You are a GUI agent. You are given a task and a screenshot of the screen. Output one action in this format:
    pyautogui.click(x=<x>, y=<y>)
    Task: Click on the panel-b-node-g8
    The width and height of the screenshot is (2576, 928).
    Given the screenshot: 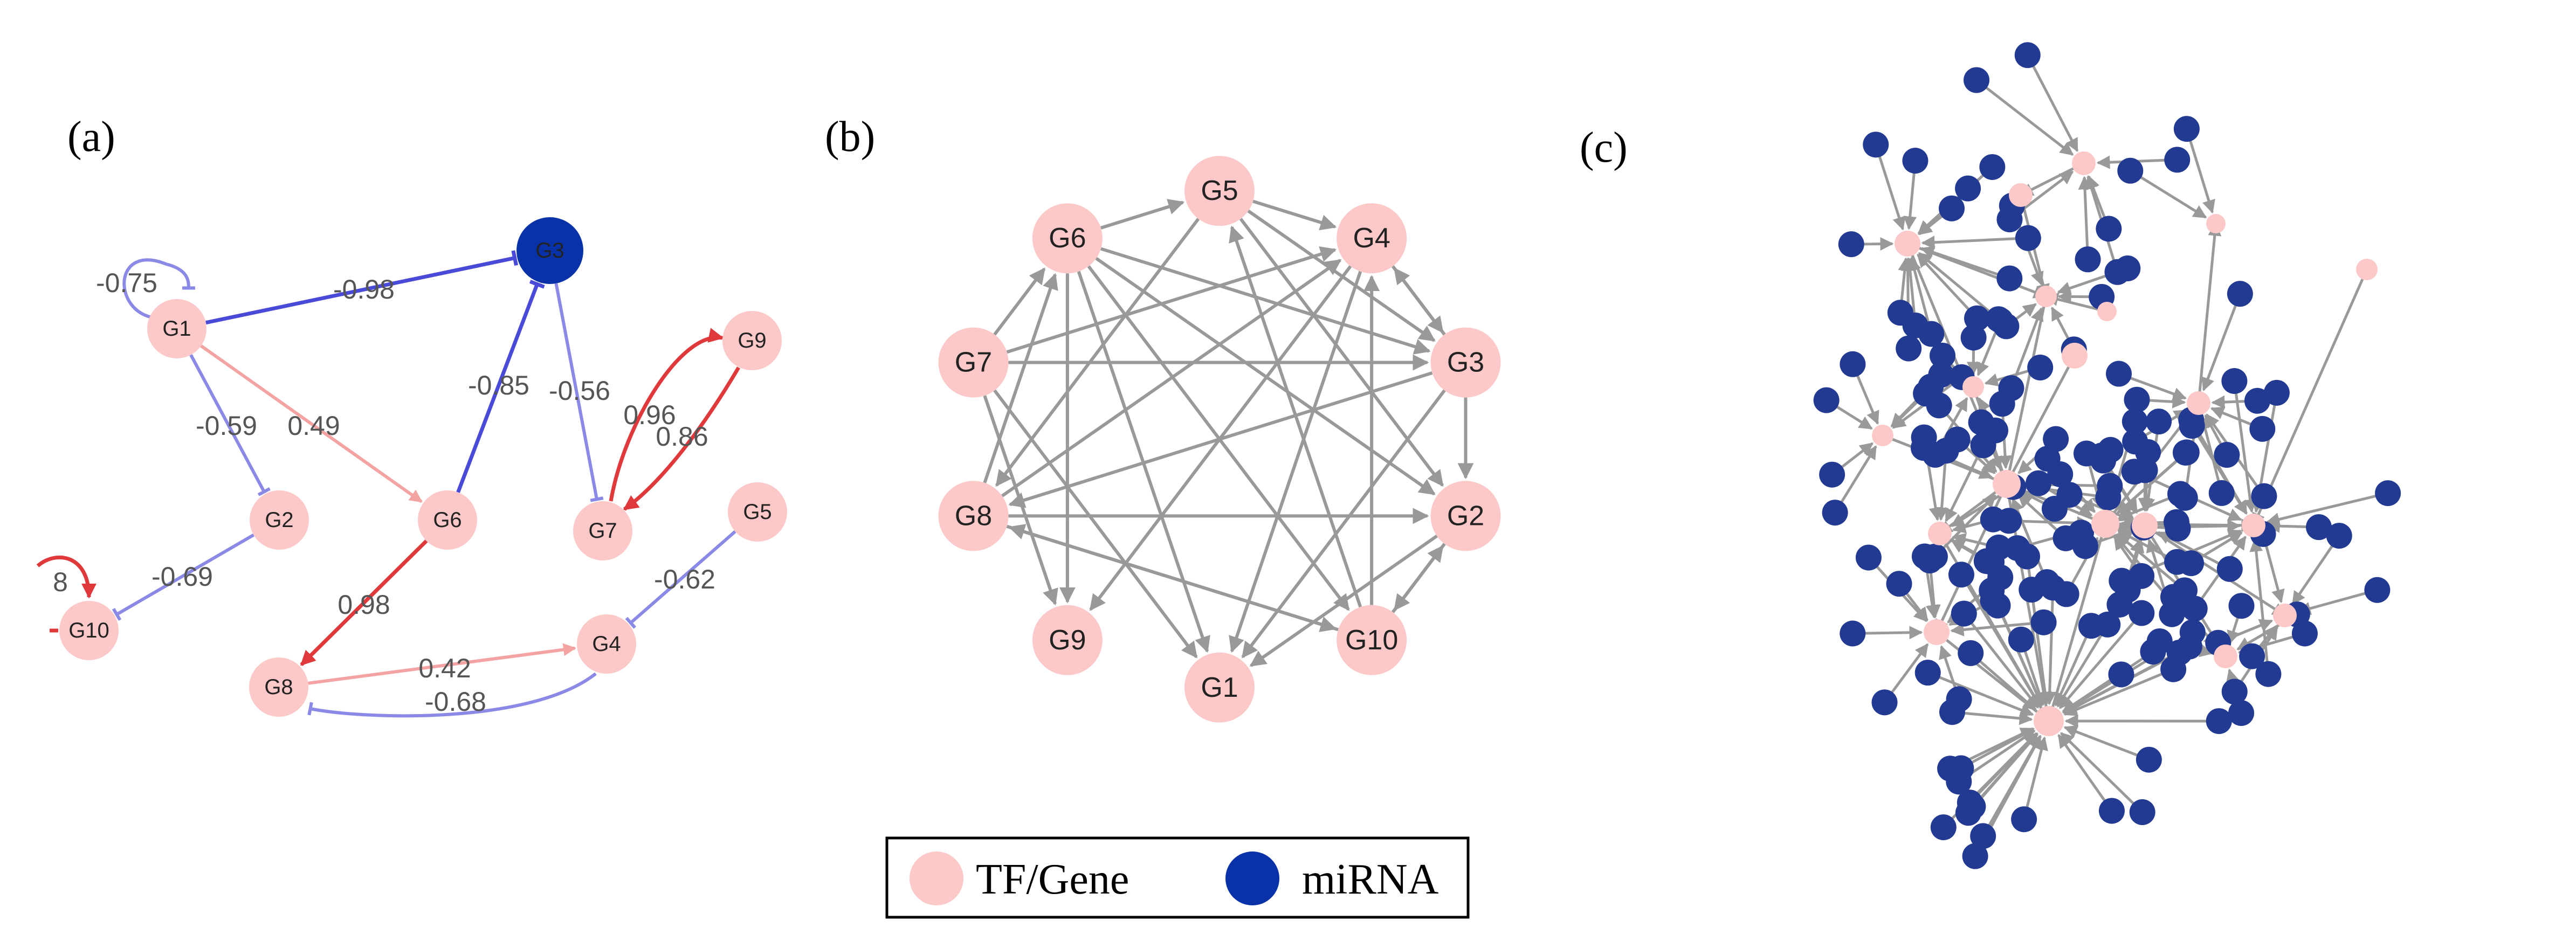 What is the action you would take?
    pyautogui.click(x=973, y=516)
    